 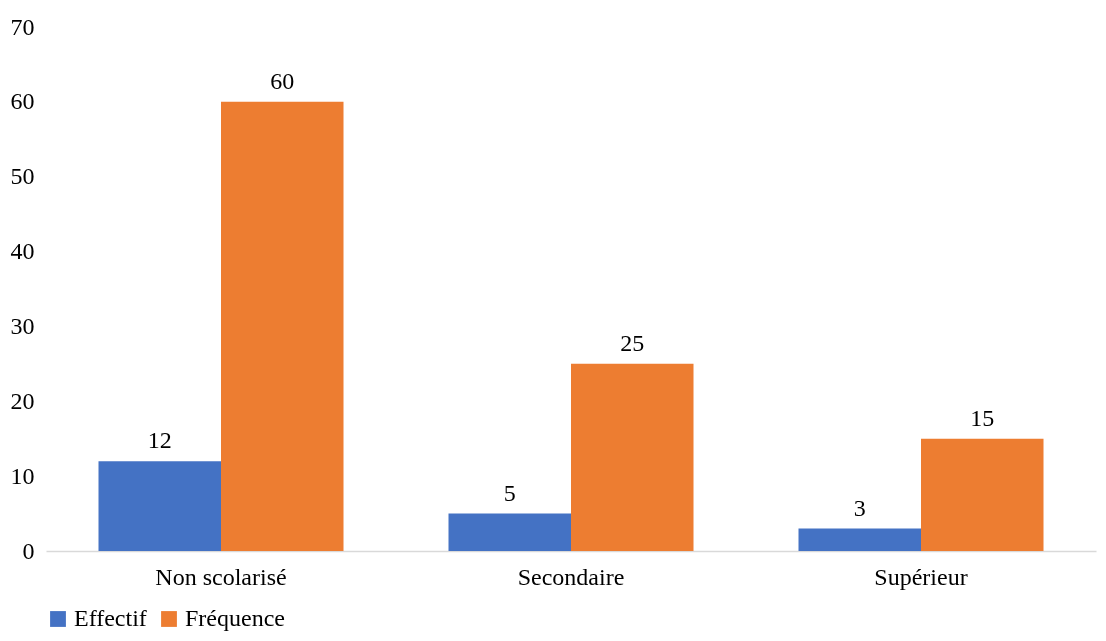 I want to click on y-tick-label: 70, so click(x=22, y=26).